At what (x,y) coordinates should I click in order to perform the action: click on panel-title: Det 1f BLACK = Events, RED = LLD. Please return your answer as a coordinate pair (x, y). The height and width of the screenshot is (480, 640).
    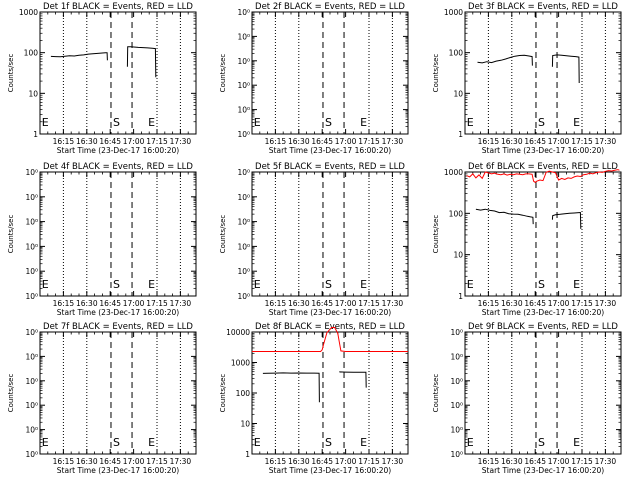
    Looking at the image, I should click on (118, 7).